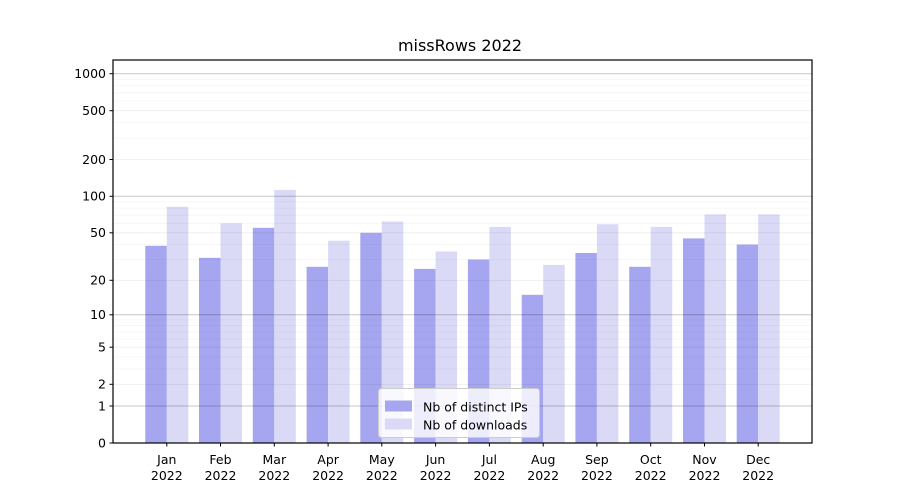 The width and height of the screenshot is (900, 500). What do you see at coordinates (263, 335) in the screenshot?
I see `bar-distinct-ips-mar` at bounding box center [263, 335].